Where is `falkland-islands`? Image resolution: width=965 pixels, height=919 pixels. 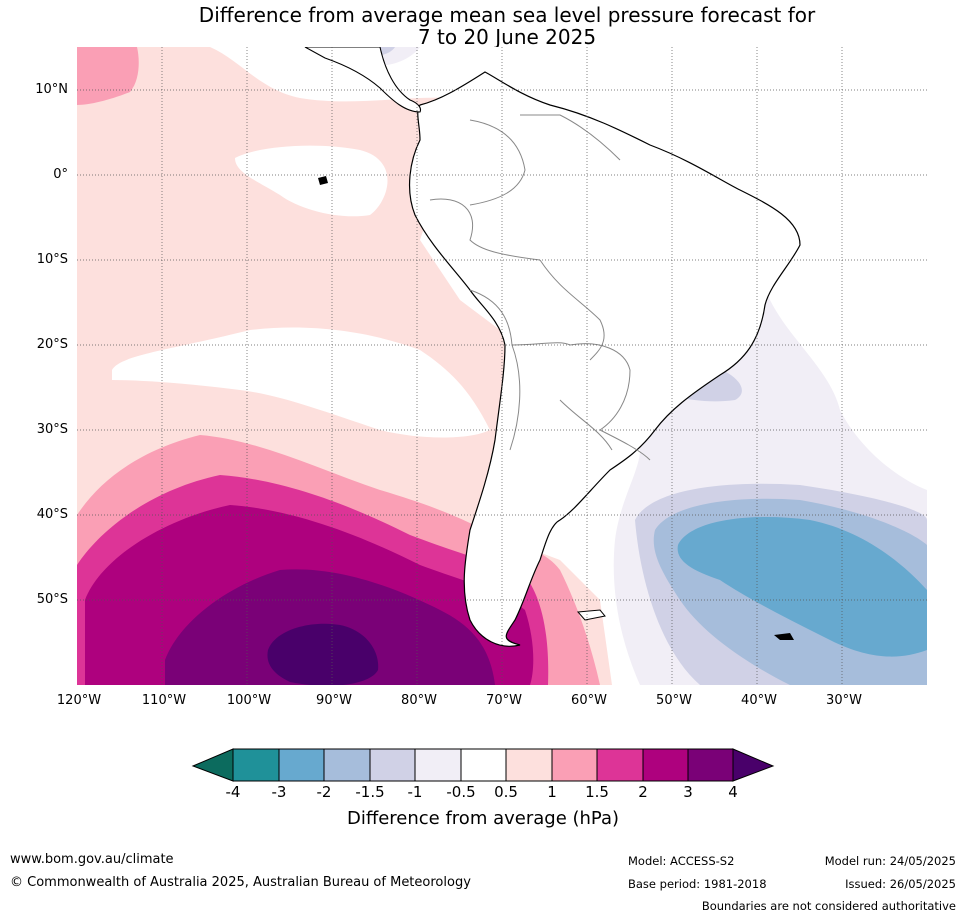
falkland-islands is located at coordinates (591, 615).